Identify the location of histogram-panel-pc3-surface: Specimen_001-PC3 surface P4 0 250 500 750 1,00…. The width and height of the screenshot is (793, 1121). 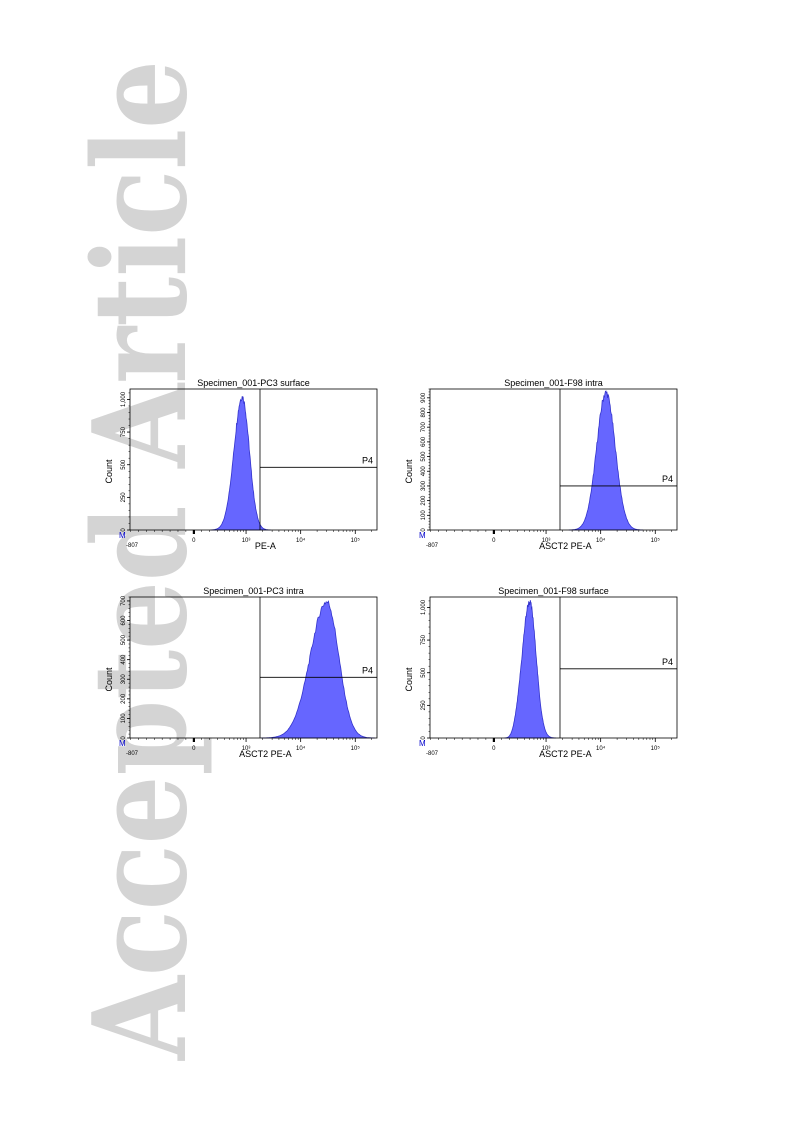
(241, 464).